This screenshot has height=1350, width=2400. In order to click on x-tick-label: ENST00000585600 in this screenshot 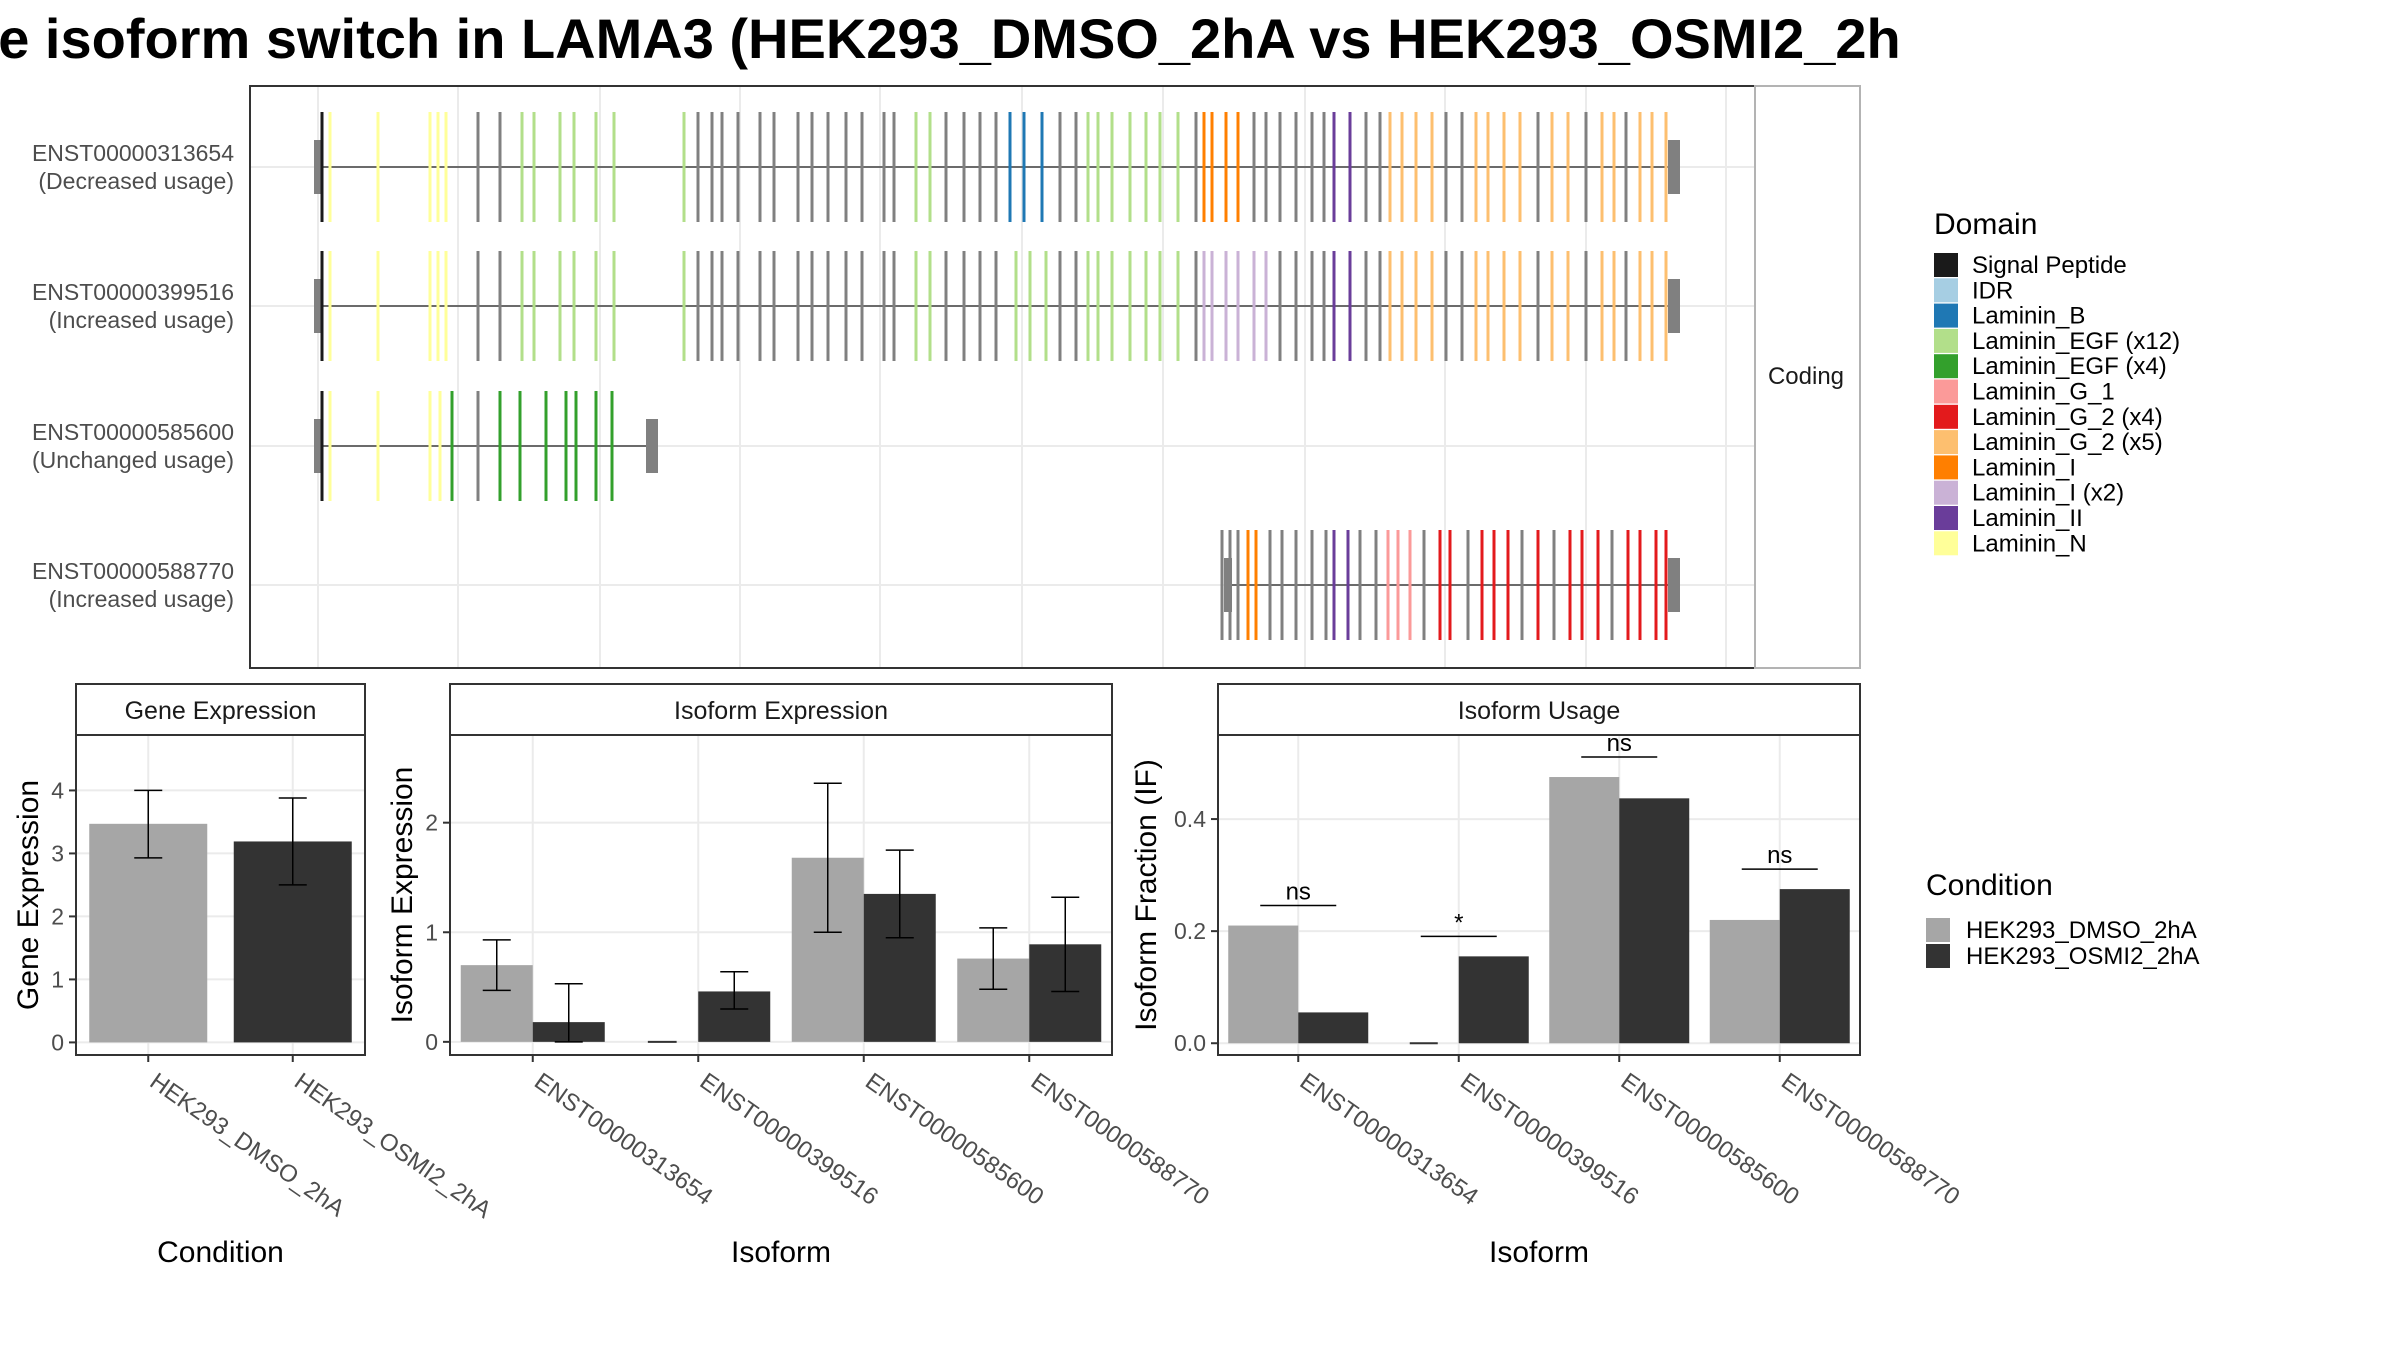, I will do `click(954, 1139)`.